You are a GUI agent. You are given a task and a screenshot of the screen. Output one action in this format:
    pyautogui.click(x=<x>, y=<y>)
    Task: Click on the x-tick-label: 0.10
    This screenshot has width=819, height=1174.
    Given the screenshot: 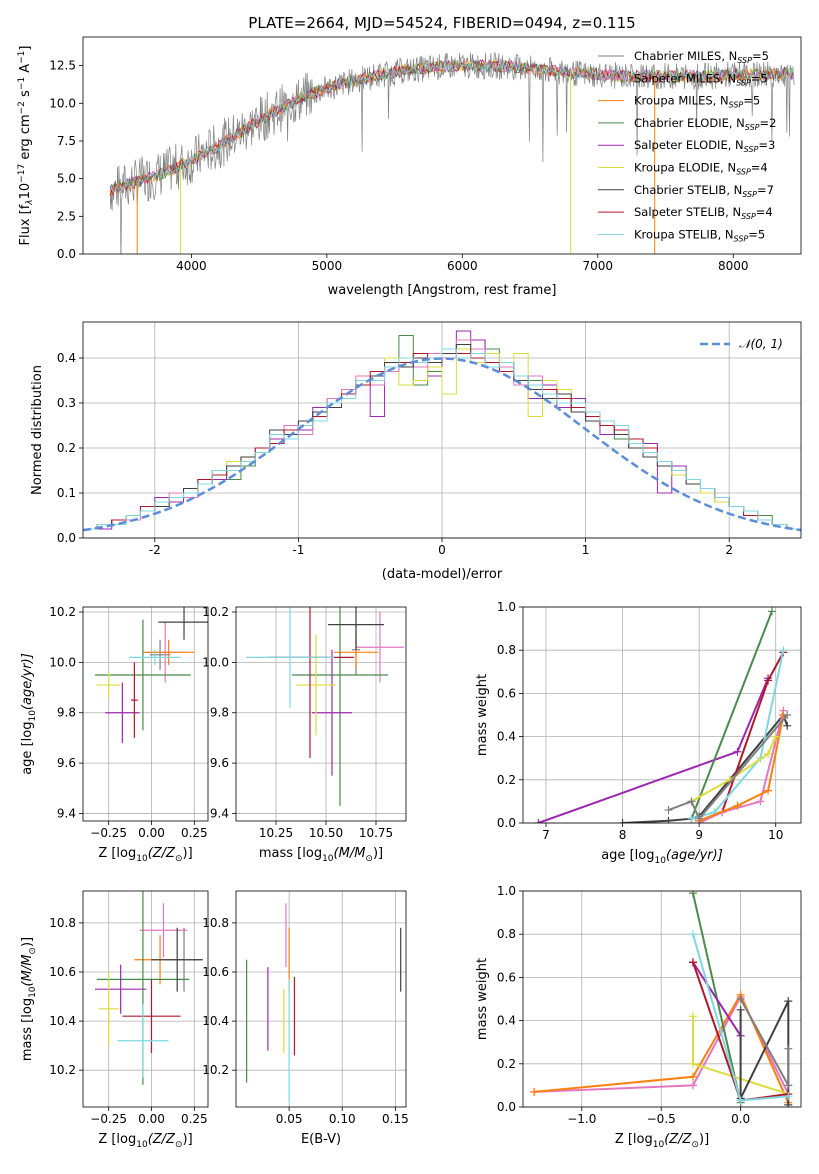 What is the action you would take?
    pyautogui.click(x=342, y=1119)
    